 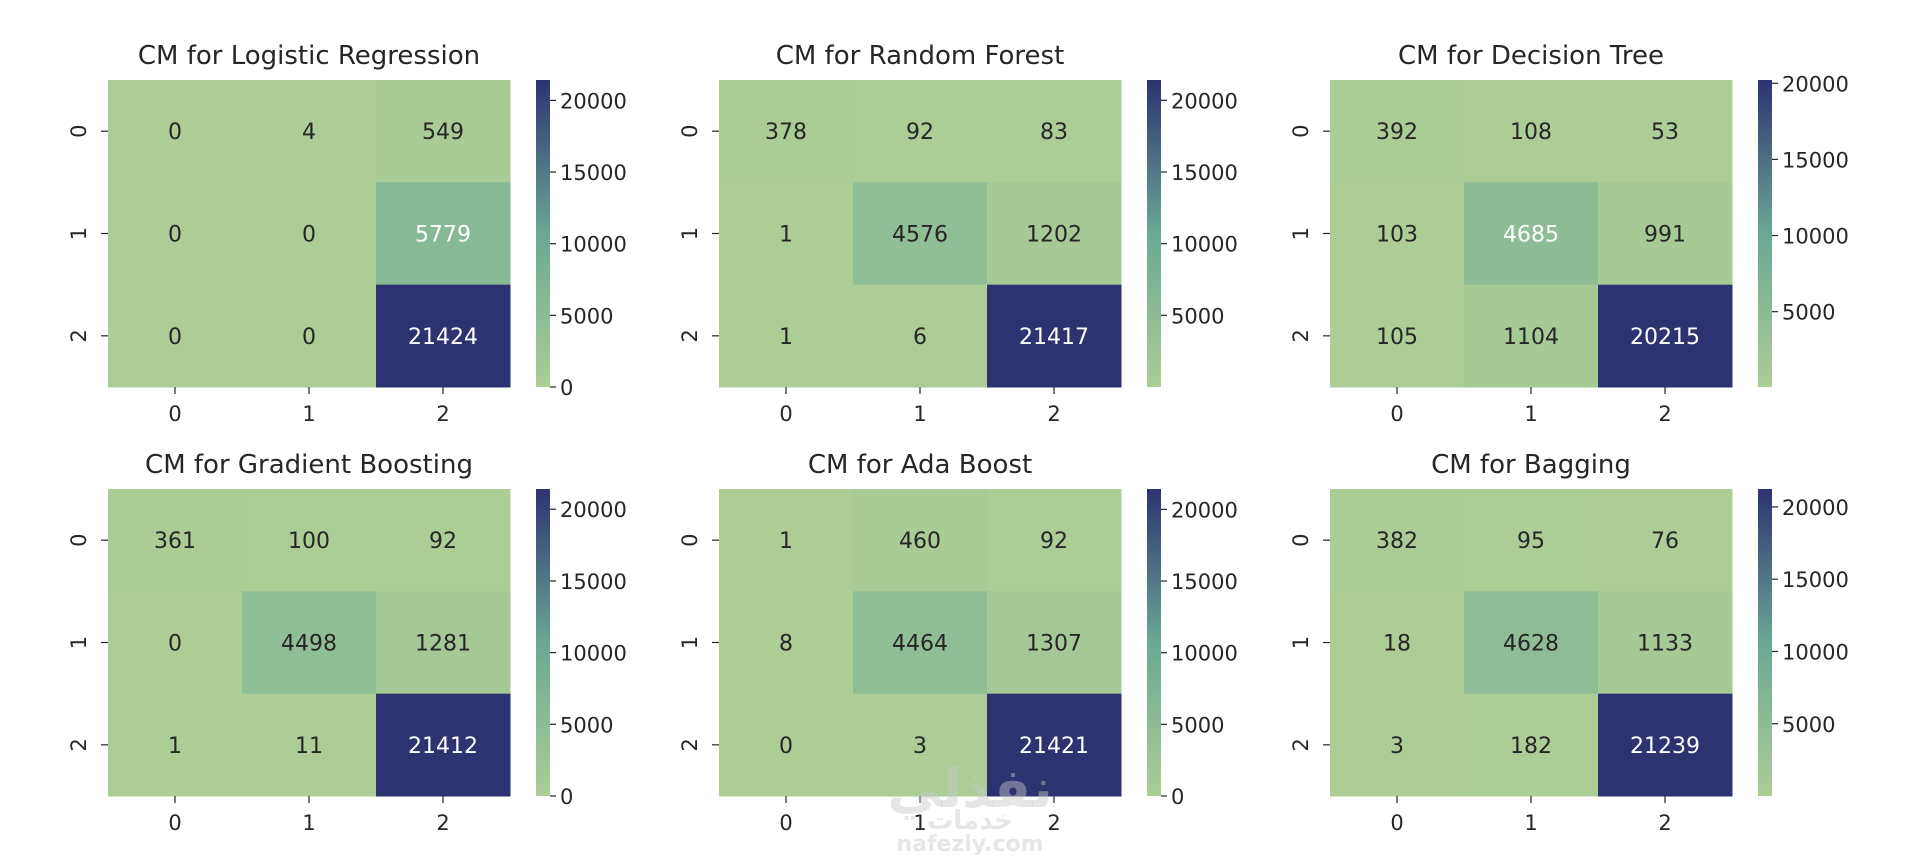 What do you see at coordinates (443, 644) in the screenshot?
I see `cell-value-label: 1281` at bounding box center [443, 644].